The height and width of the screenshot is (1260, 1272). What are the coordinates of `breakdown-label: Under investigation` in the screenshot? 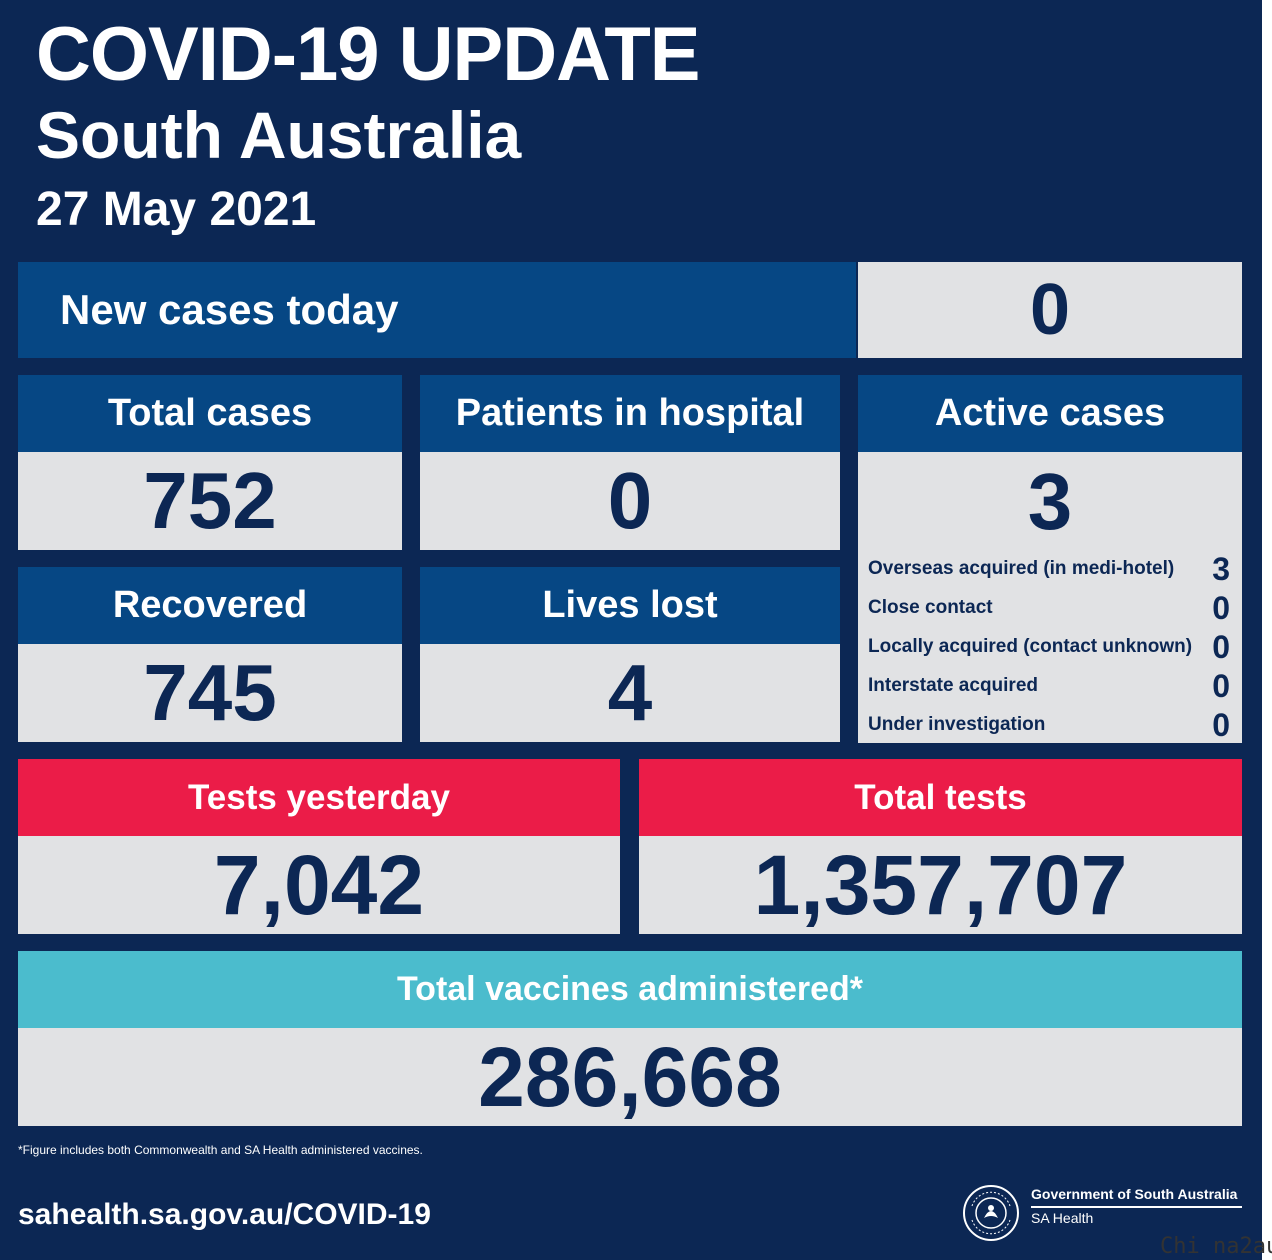 It's located at (957, 724).